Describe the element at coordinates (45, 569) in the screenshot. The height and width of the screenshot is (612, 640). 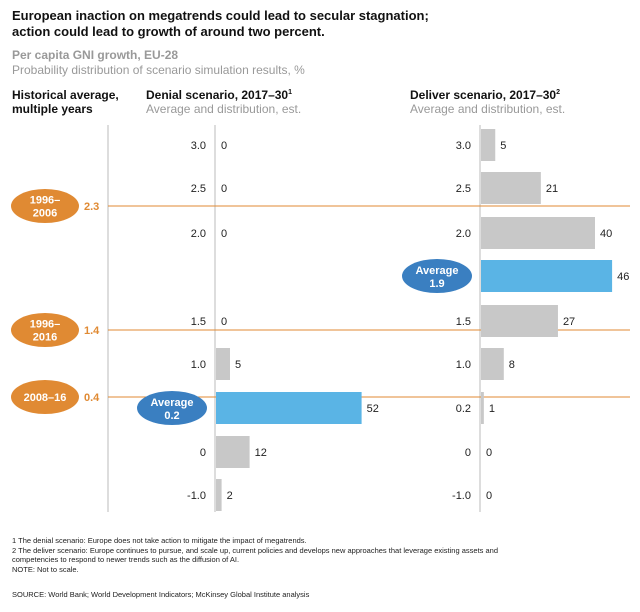
I see `note-text: NOTE: Not to scale.` at that location.